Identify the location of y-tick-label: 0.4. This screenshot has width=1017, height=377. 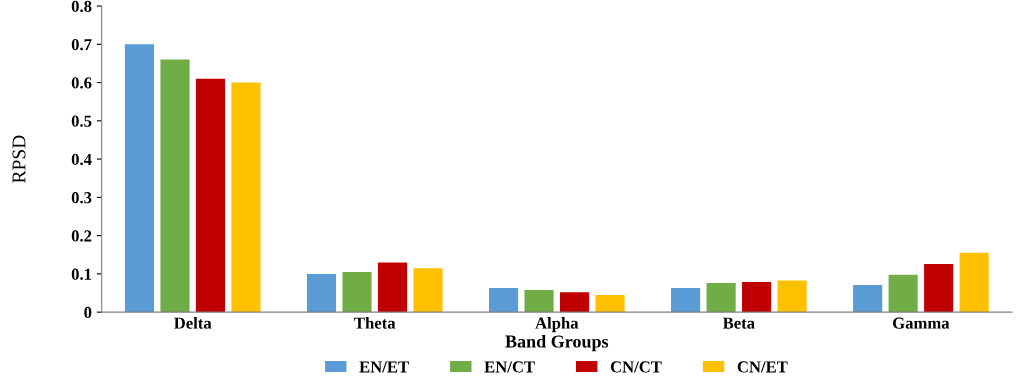
(81, 159).